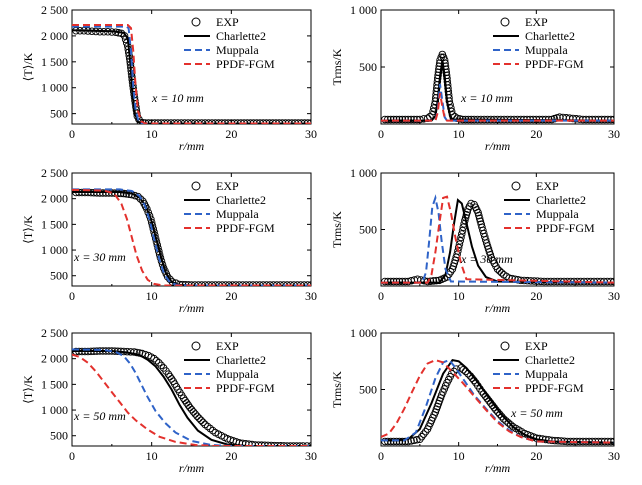 The image size is (642, 485). I want to click on legend-label-charlette2: Charlette2, so click(241, 200).